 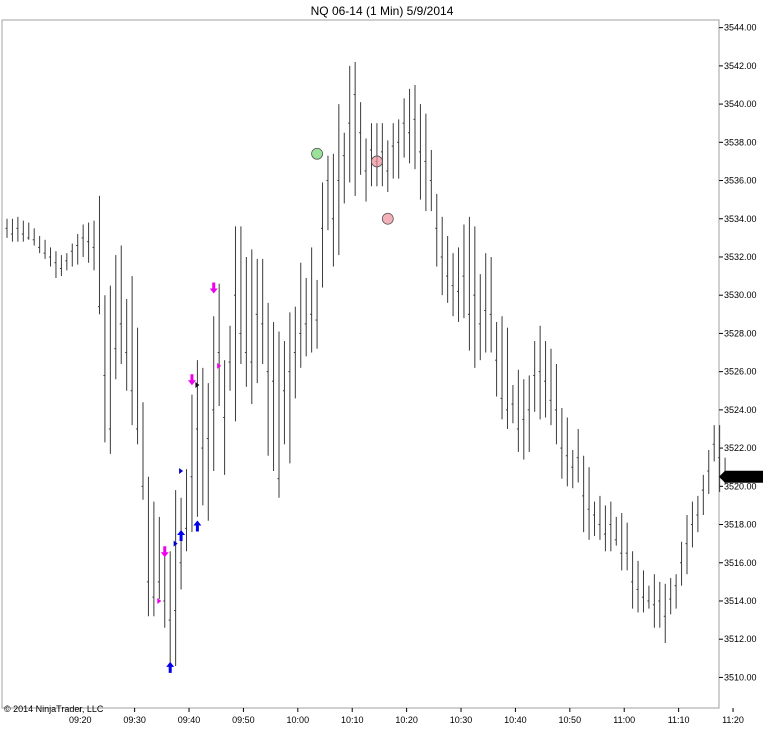 What do you see at coordinates (382, 11) in the screenshot?
I see `chart-title: NQ 06-14 (1 Min) 5/9/2014` at bounding box center [382, 11].